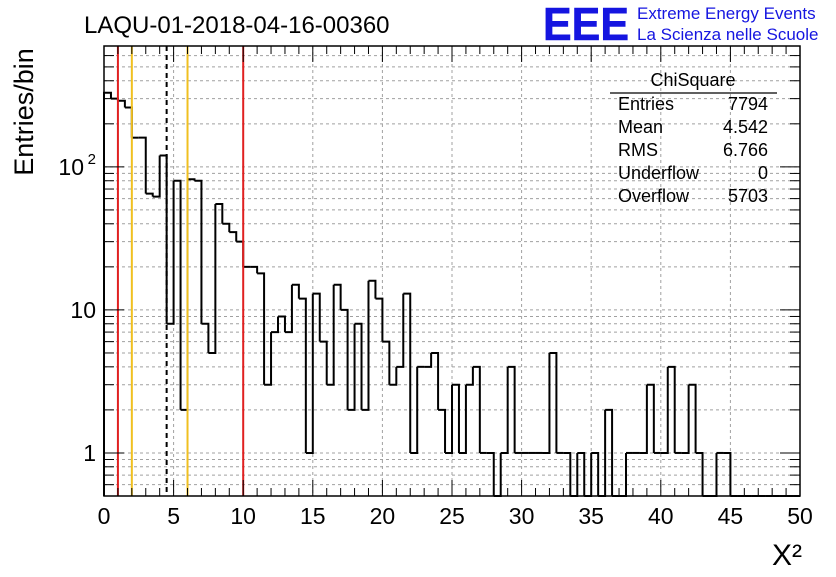 The image size is (836, 577). What do you see at coordinates (383, 516) in the screenshot?
I see `x-tick-label: 20` at bounding box center [383, 516].